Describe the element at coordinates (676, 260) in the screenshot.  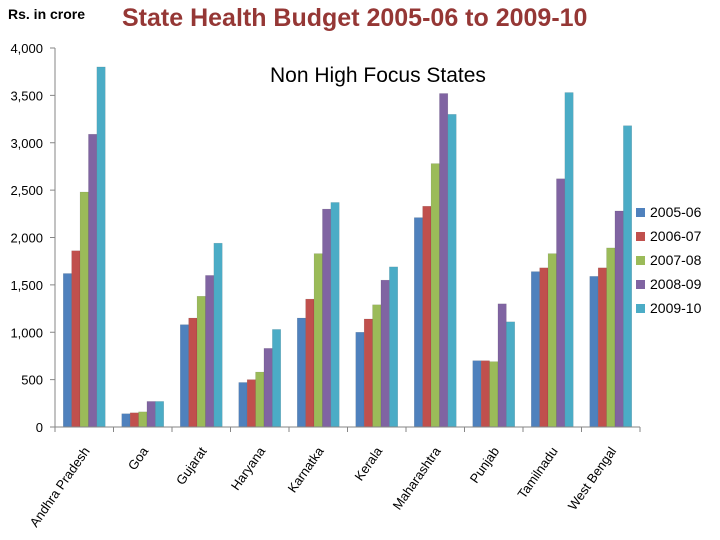
I see `legend-label: 2007-08` at that location.